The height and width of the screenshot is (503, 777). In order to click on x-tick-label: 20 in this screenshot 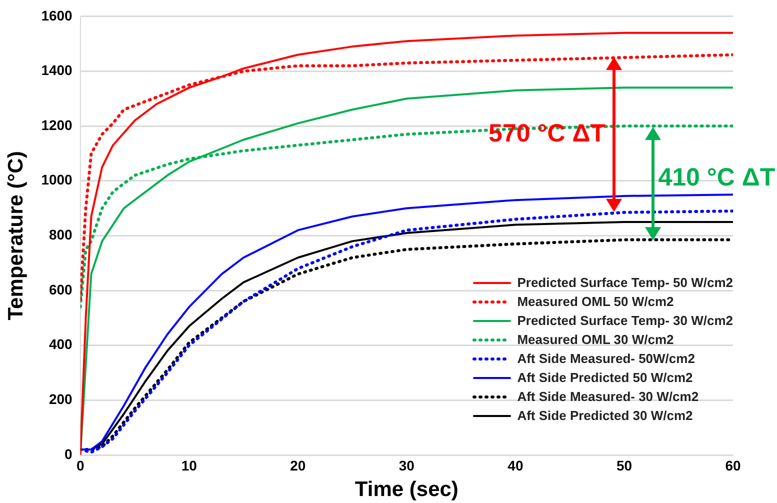, I will do `click(298, 465)`.